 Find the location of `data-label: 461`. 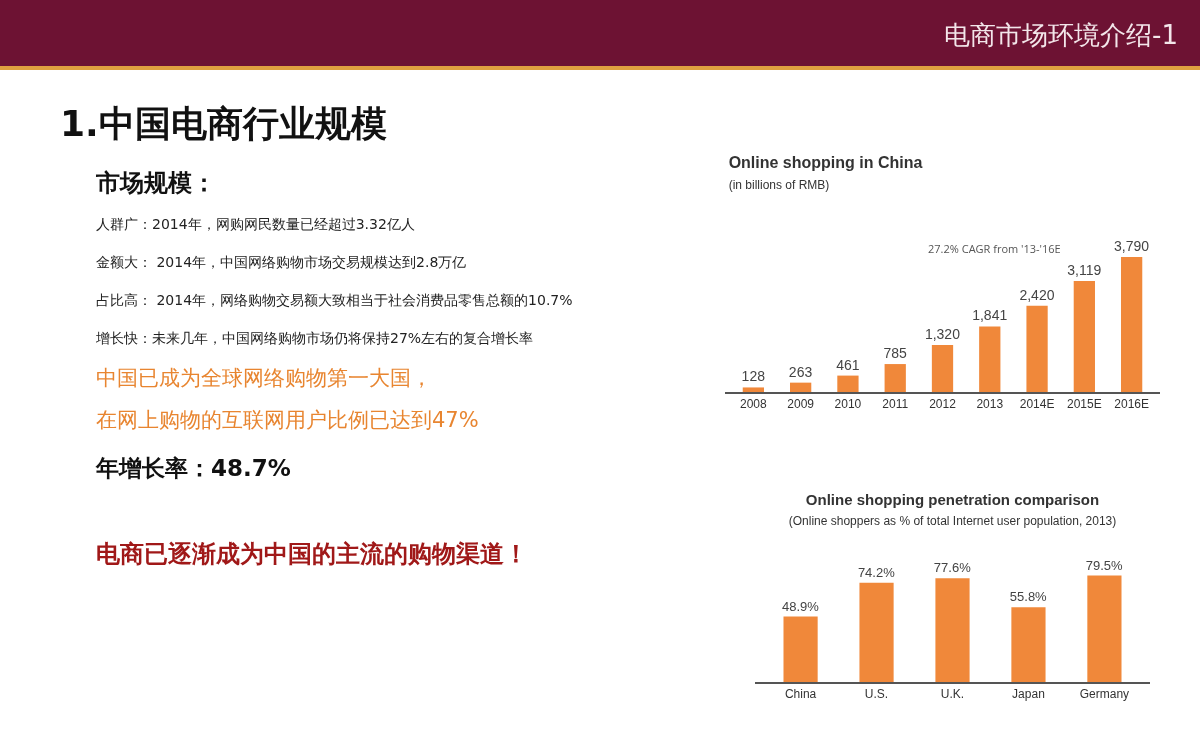

data-label: 461 is located at coordinates (848, 364).